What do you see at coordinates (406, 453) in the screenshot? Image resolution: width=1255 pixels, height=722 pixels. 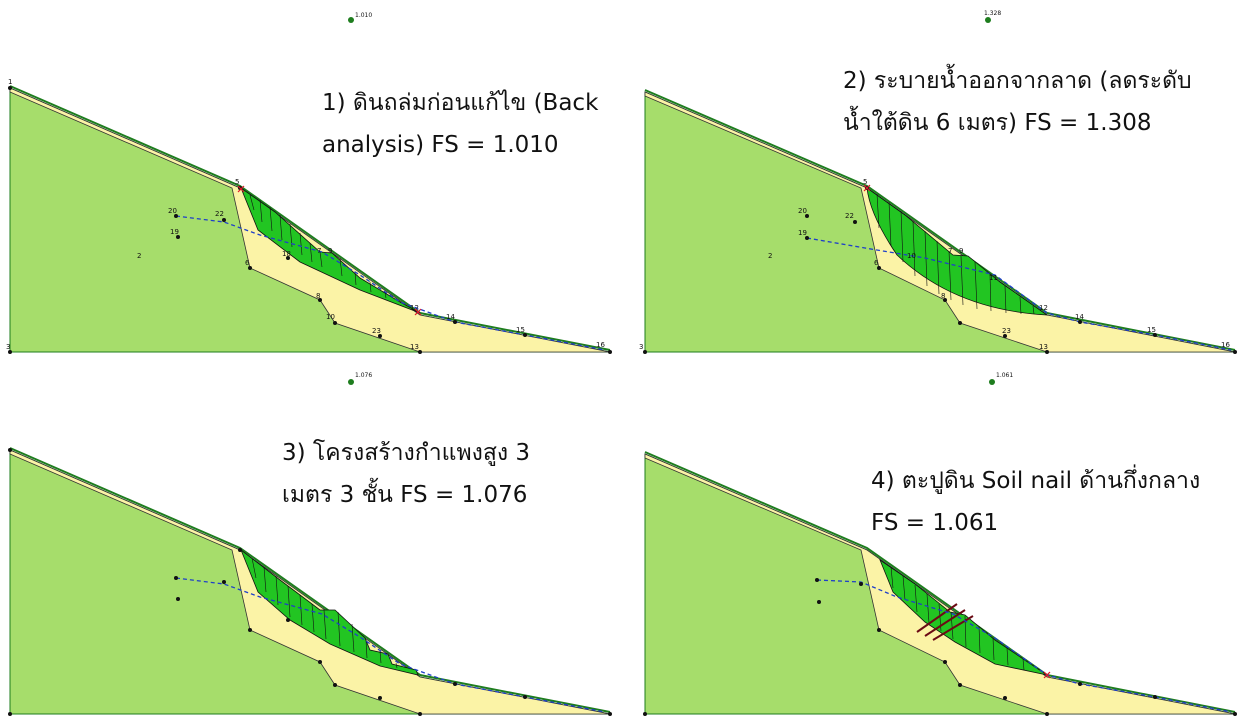 I see `caption-line-1: 3) โครงสร้างกำแพงสูง 3` at bounding box center [406, 453].